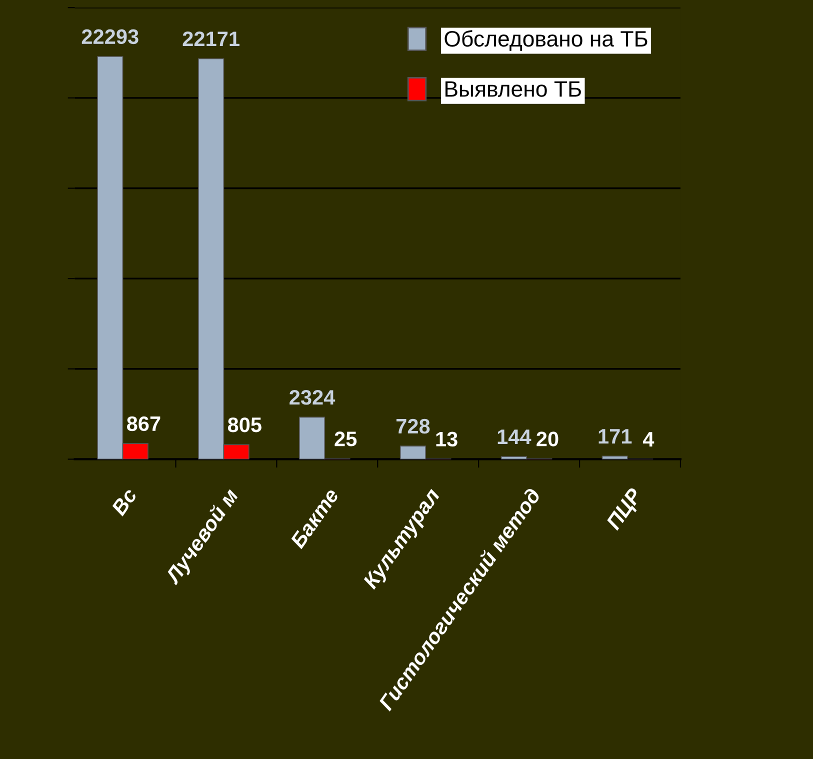 The width and height of the screenshot is (813, 759). I want to click on data-label: 13, so click(447, 439).